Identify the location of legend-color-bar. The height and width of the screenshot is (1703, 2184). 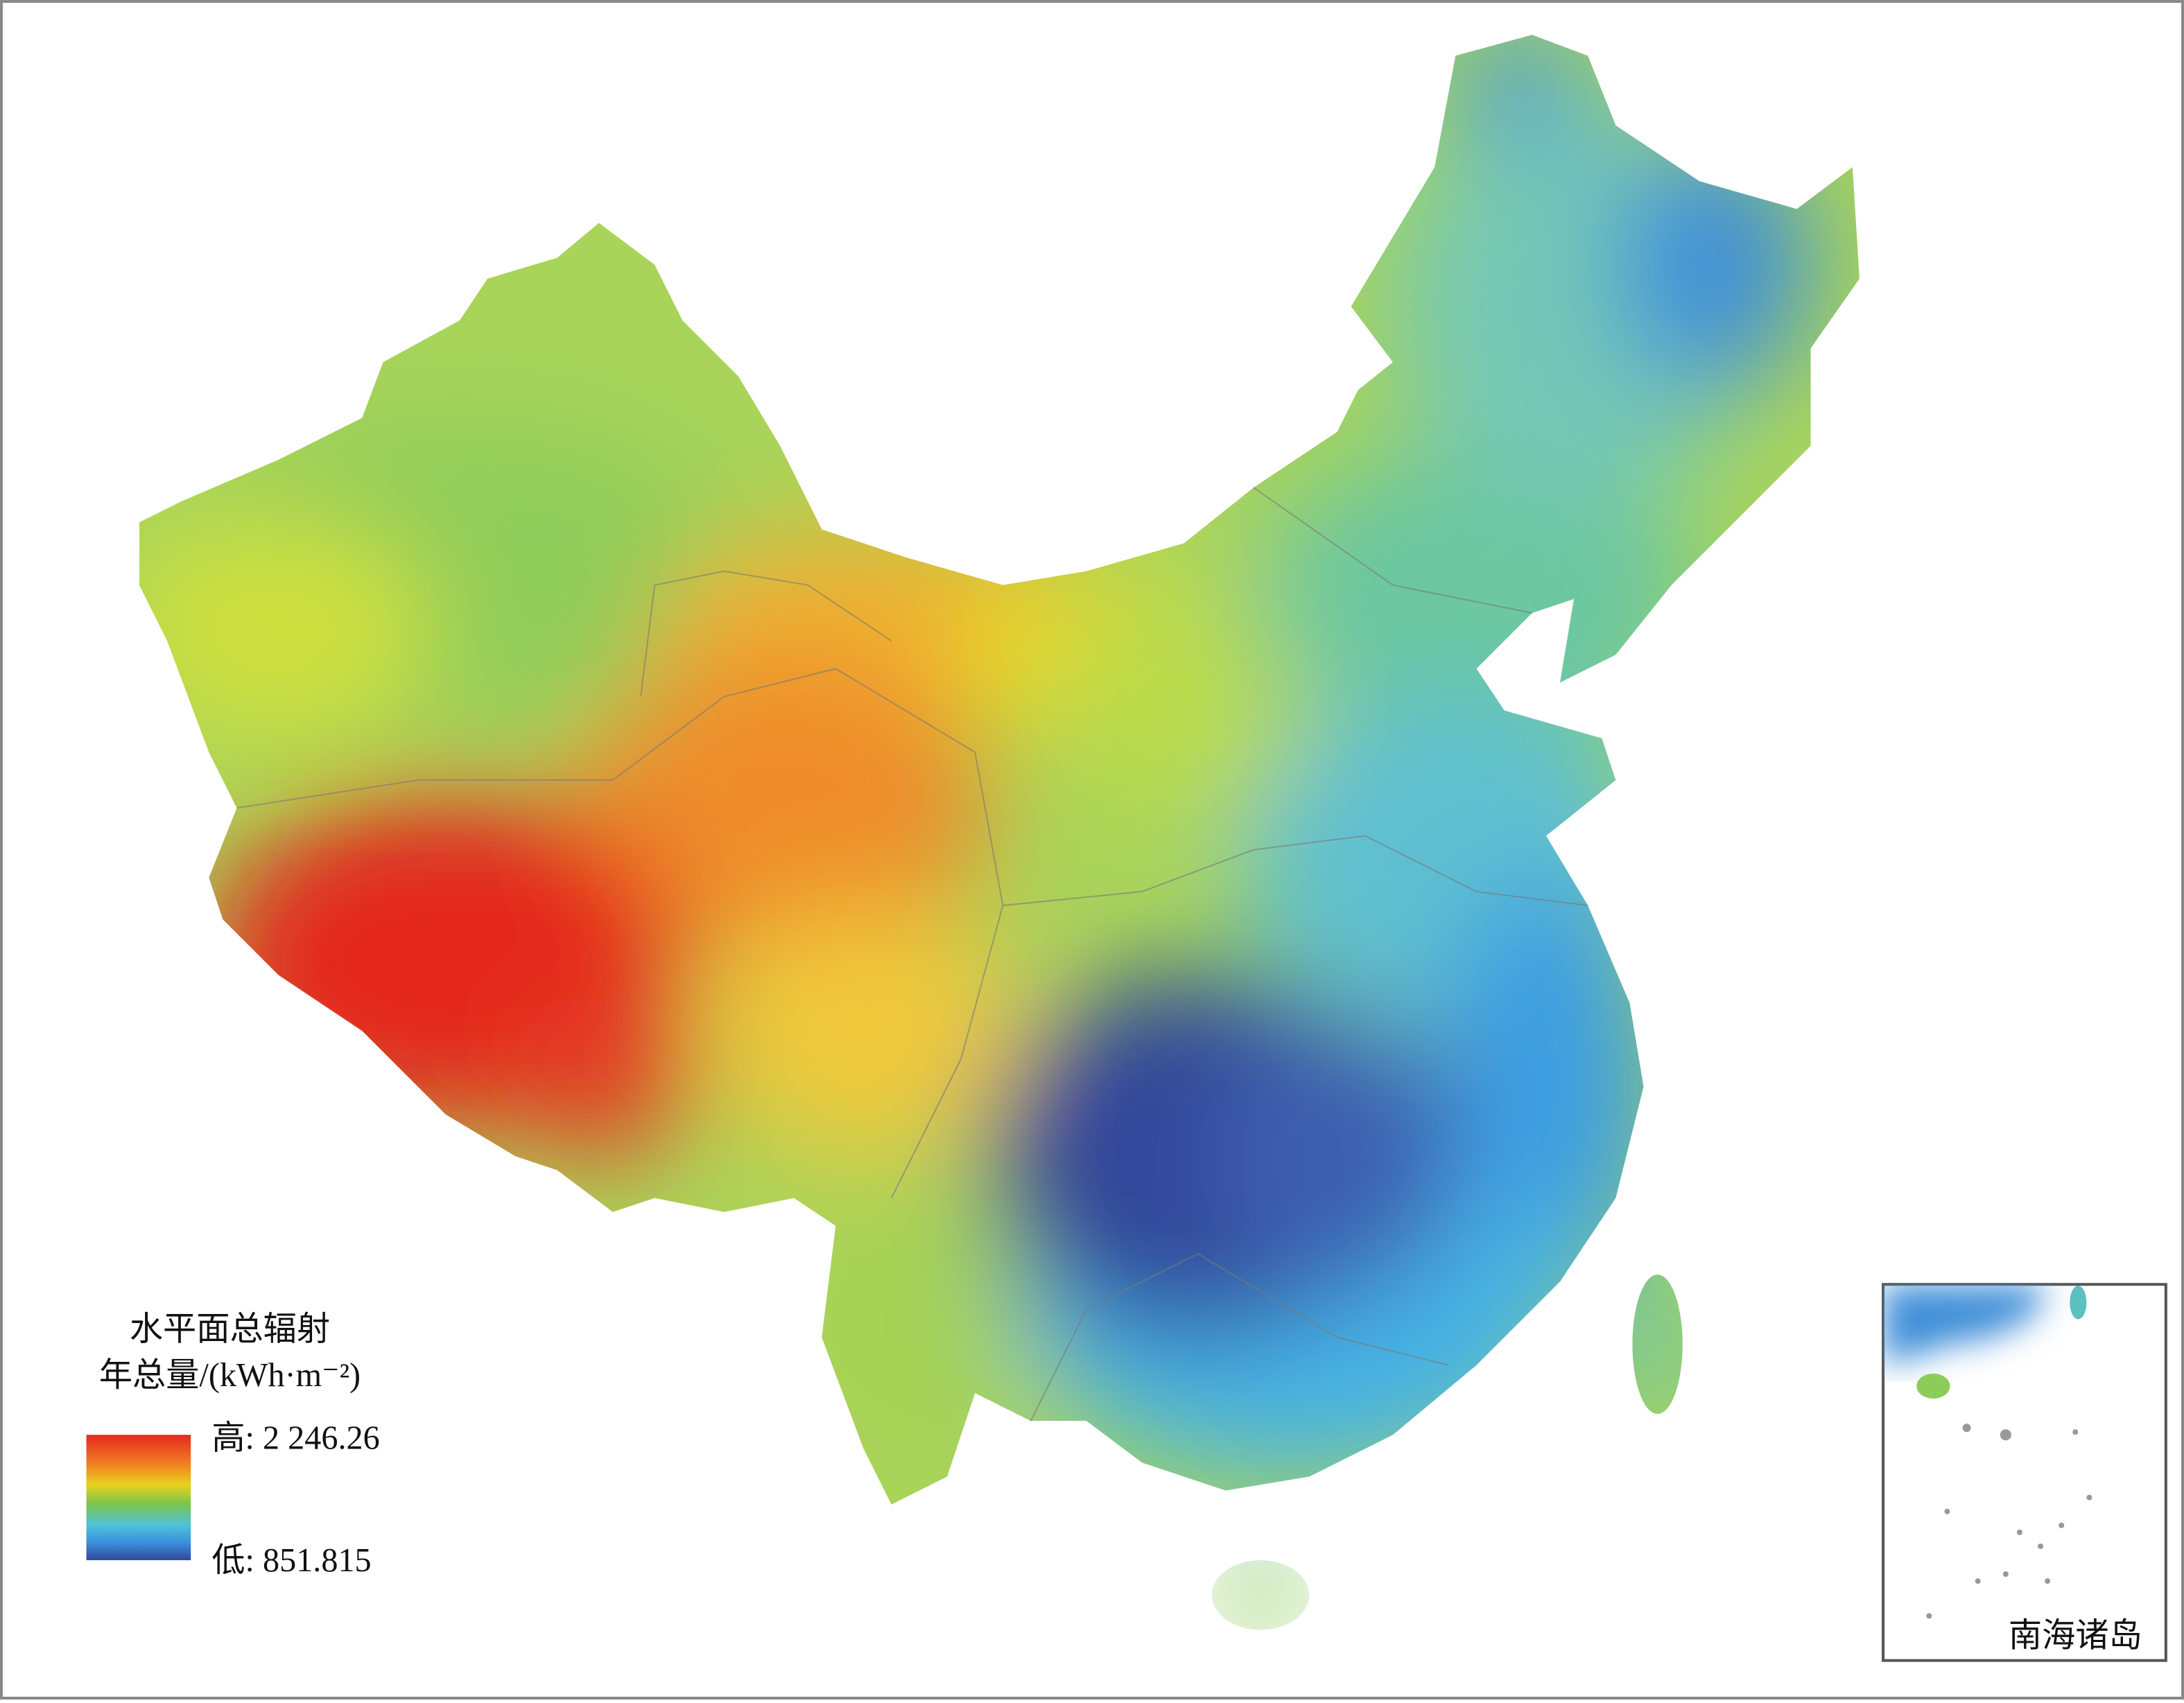
(138, 1498).